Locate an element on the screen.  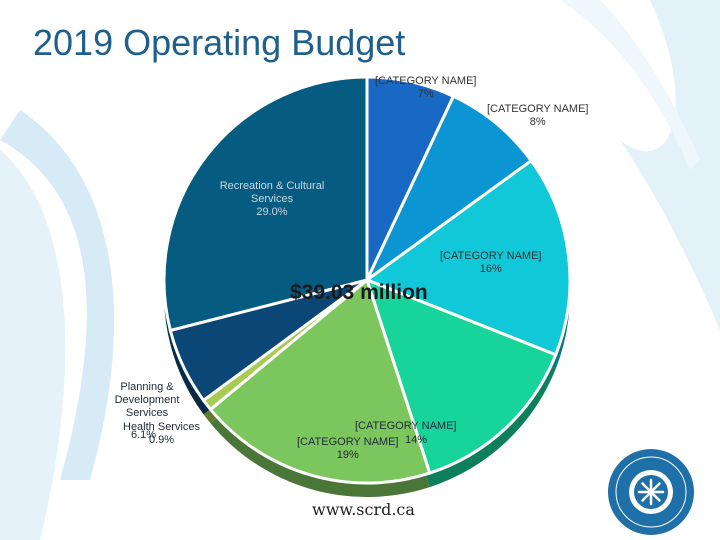
slice-6-name: Planning & Development Services is located at coordinates (147, 400).